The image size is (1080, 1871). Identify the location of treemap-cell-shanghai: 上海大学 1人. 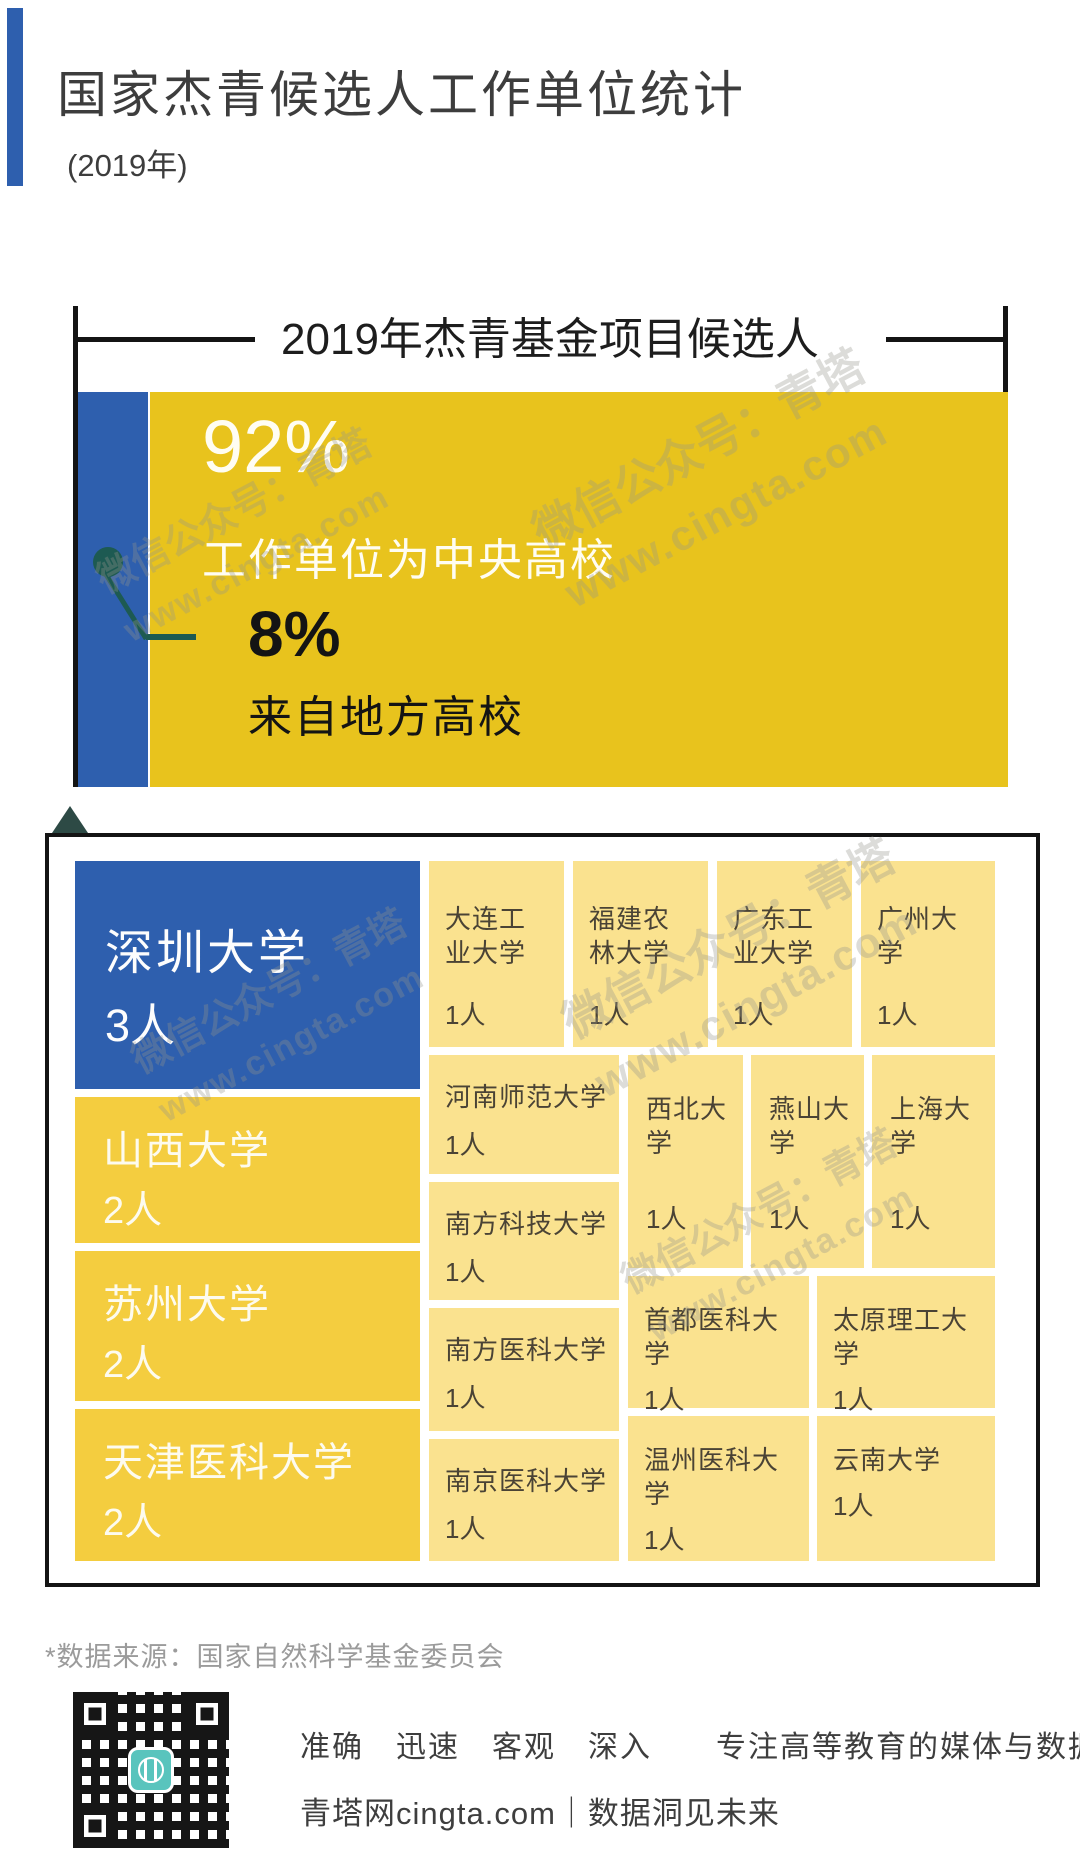
(933, 1161).